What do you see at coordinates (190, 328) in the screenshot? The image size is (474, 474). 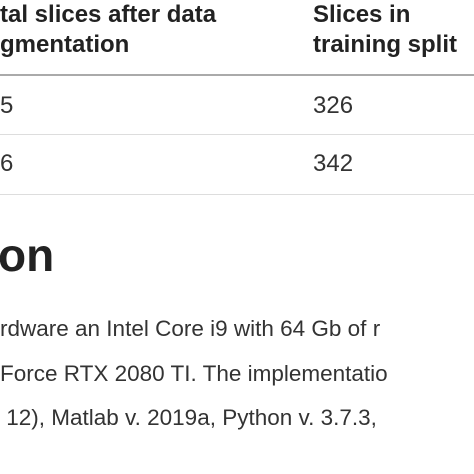 I see `paragraph-line: rdware an Intel Core i9 with 64 Gb of r` at bounding box center [190, 328].